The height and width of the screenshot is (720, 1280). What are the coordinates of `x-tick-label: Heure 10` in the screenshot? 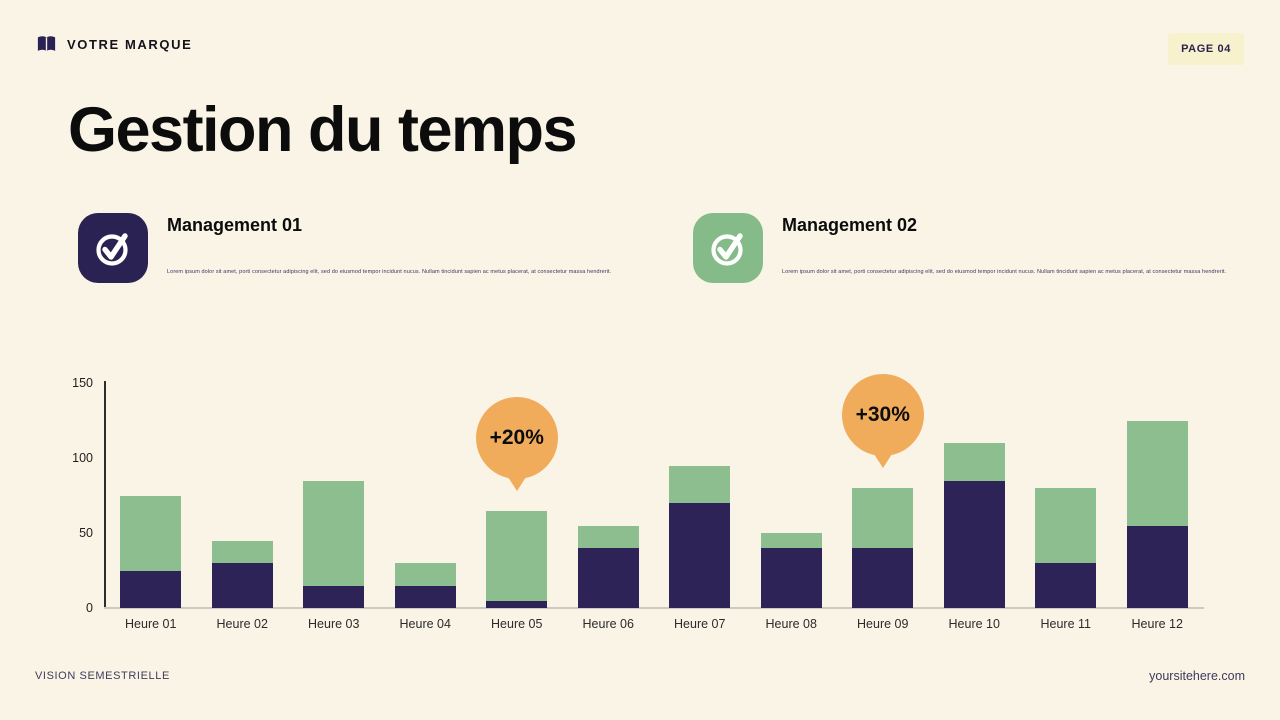 It's located at (974, 624).